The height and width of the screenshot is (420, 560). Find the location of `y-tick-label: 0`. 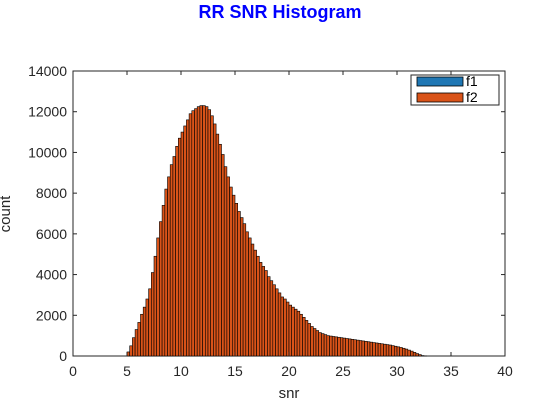

y-tick-label: 0 is located at coordinates (63, 356).